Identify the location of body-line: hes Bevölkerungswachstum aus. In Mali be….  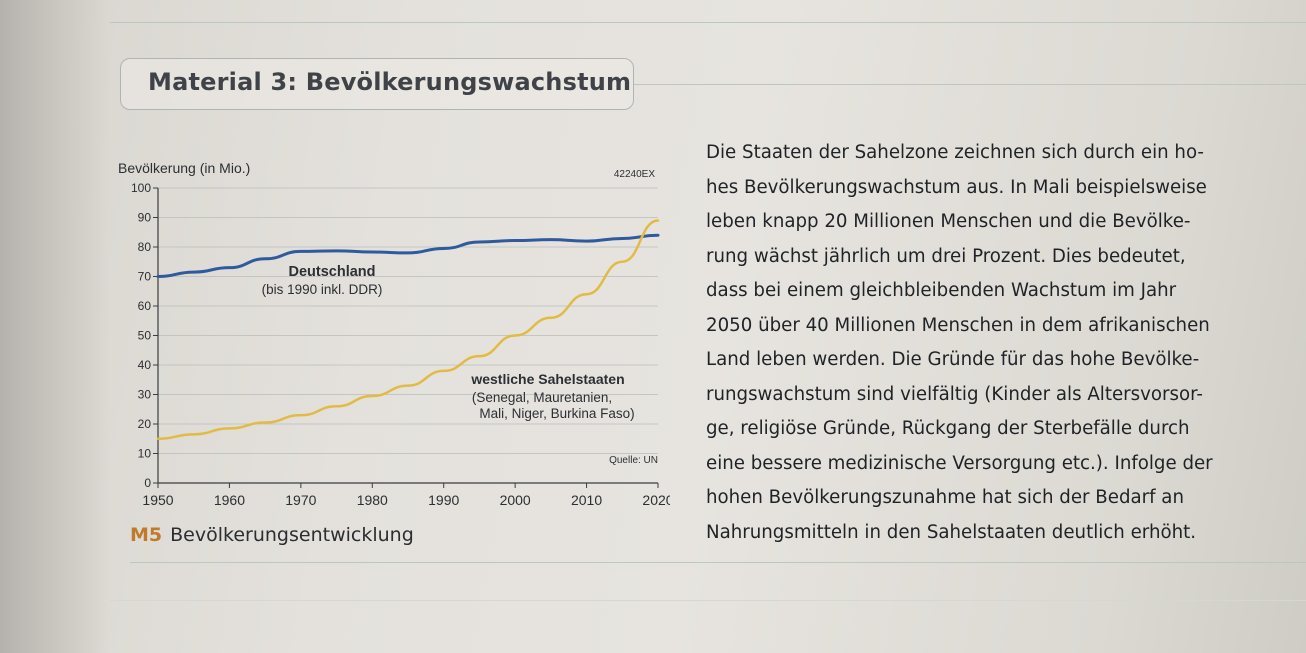
(956, 187).